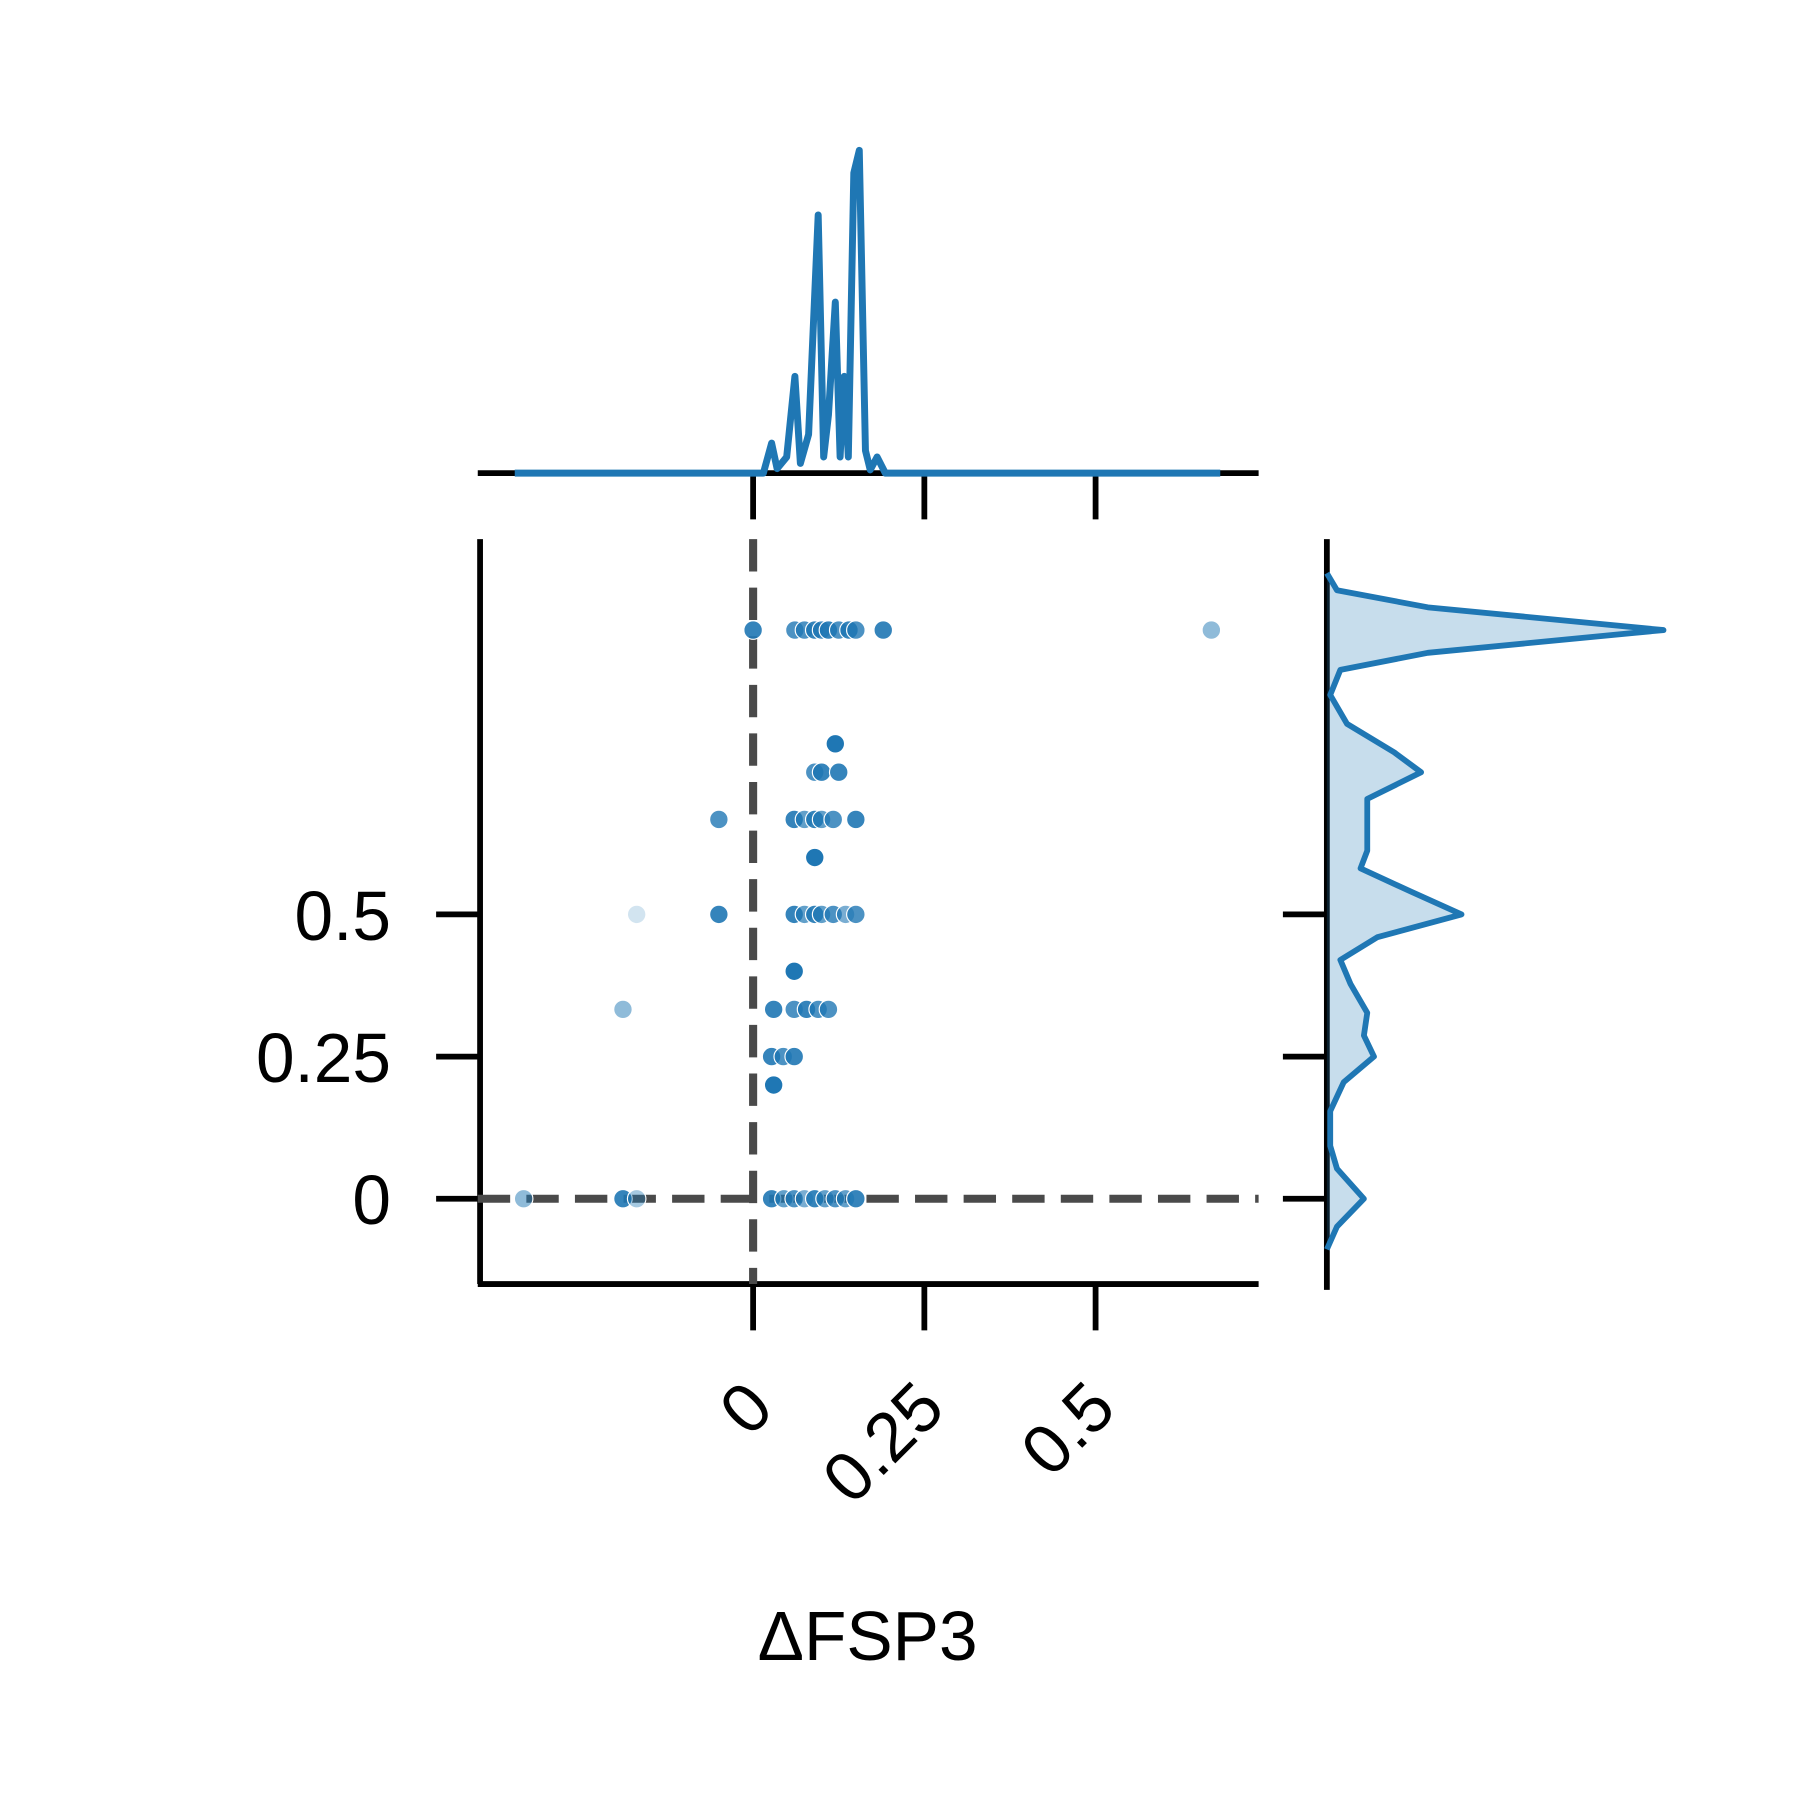  I want to click on marginal-y-kde-fill, so click(1495, 911).